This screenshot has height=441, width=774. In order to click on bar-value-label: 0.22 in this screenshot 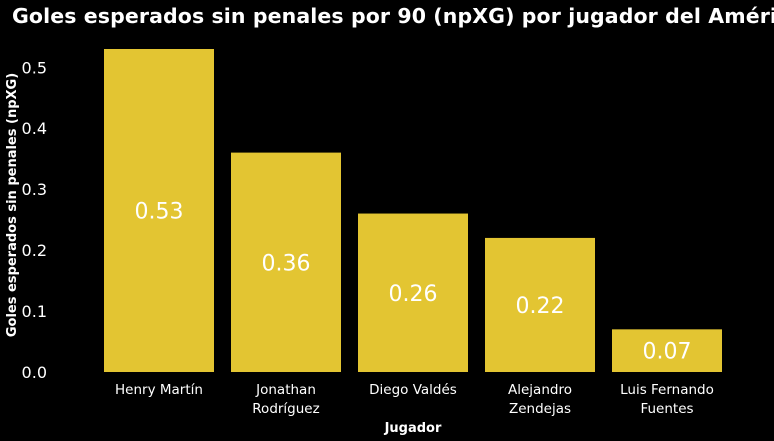, I will do `click(540, 306)`.